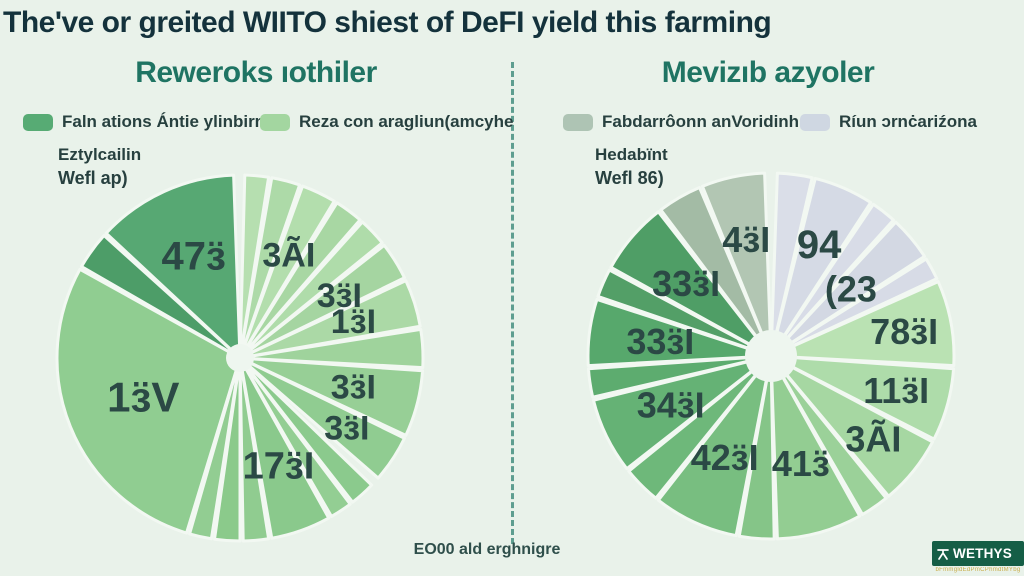 This screenshot has height=576, width=1024. What do you see at coordinates (978, 570) in the screenshot?
I see `wethys-logo-subtext: bFmmgldEdPmCPhmdtMYbg` at bounding box center [978, 570].